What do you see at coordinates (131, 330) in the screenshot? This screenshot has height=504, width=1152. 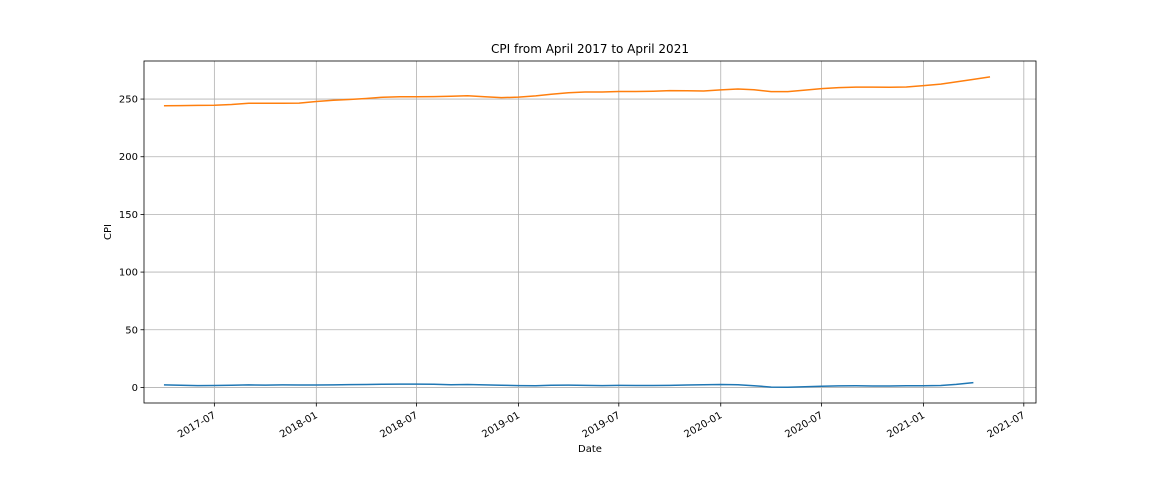 I see `y-tick-label: 50` at bounding box center [131, 330].